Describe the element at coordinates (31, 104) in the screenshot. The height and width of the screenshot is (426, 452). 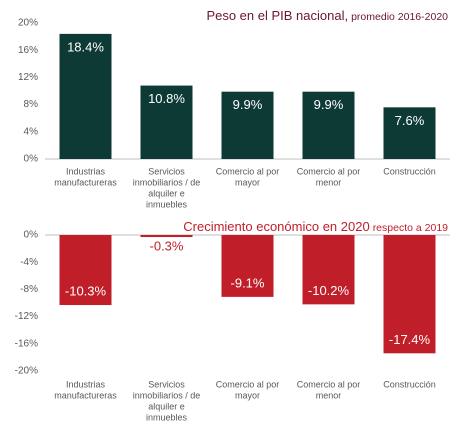
I see `y-tick-label: 8%` at that location.